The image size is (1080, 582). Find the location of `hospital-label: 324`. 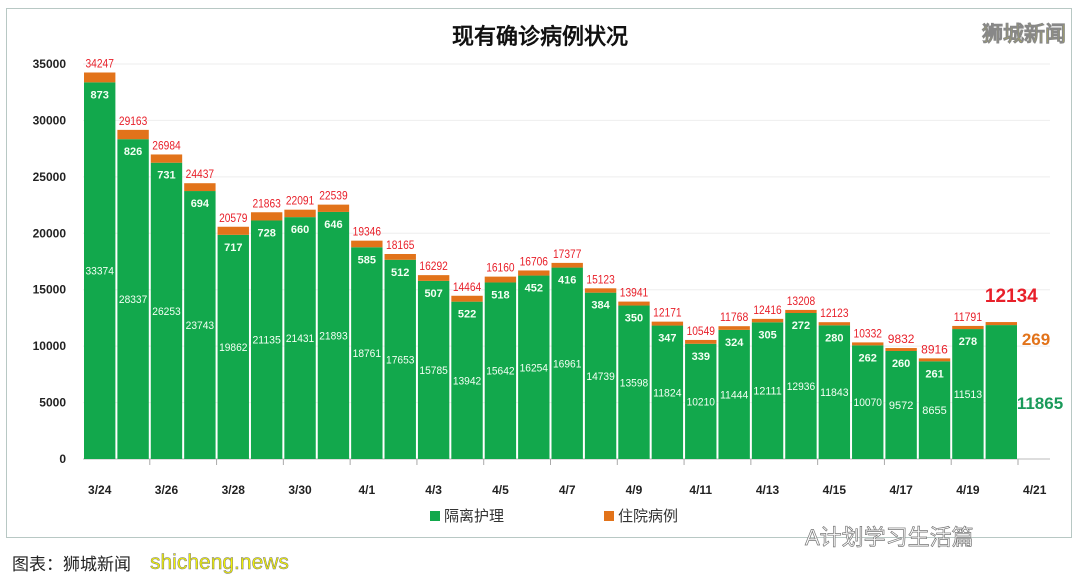

hospital-label: 324 is located at coordinates (734, 343).